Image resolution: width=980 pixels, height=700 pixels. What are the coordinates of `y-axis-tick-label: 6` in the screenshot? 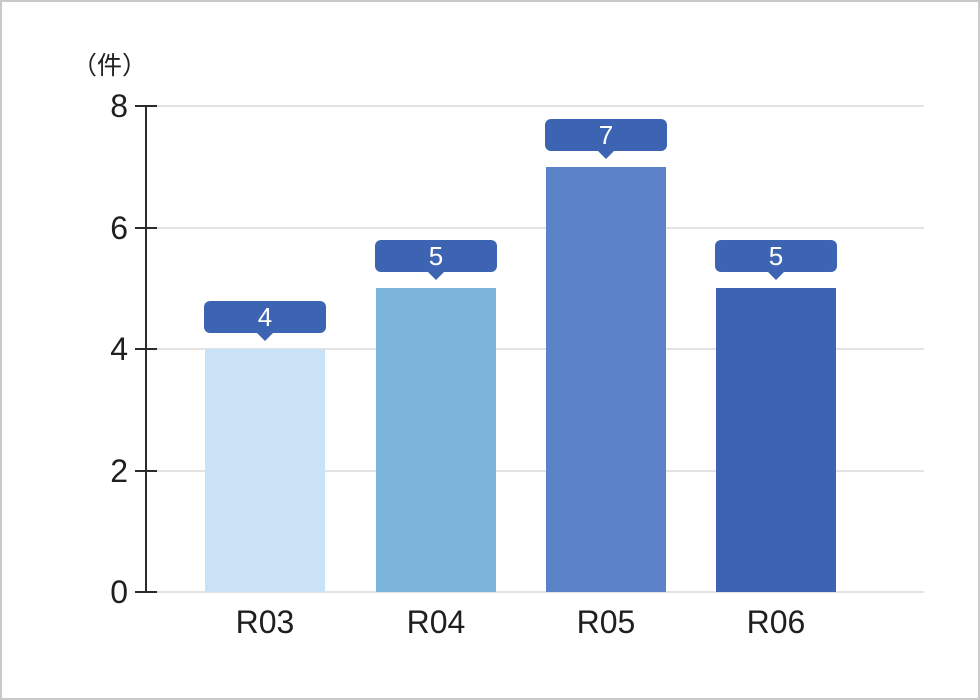 It's located at (119, 227).